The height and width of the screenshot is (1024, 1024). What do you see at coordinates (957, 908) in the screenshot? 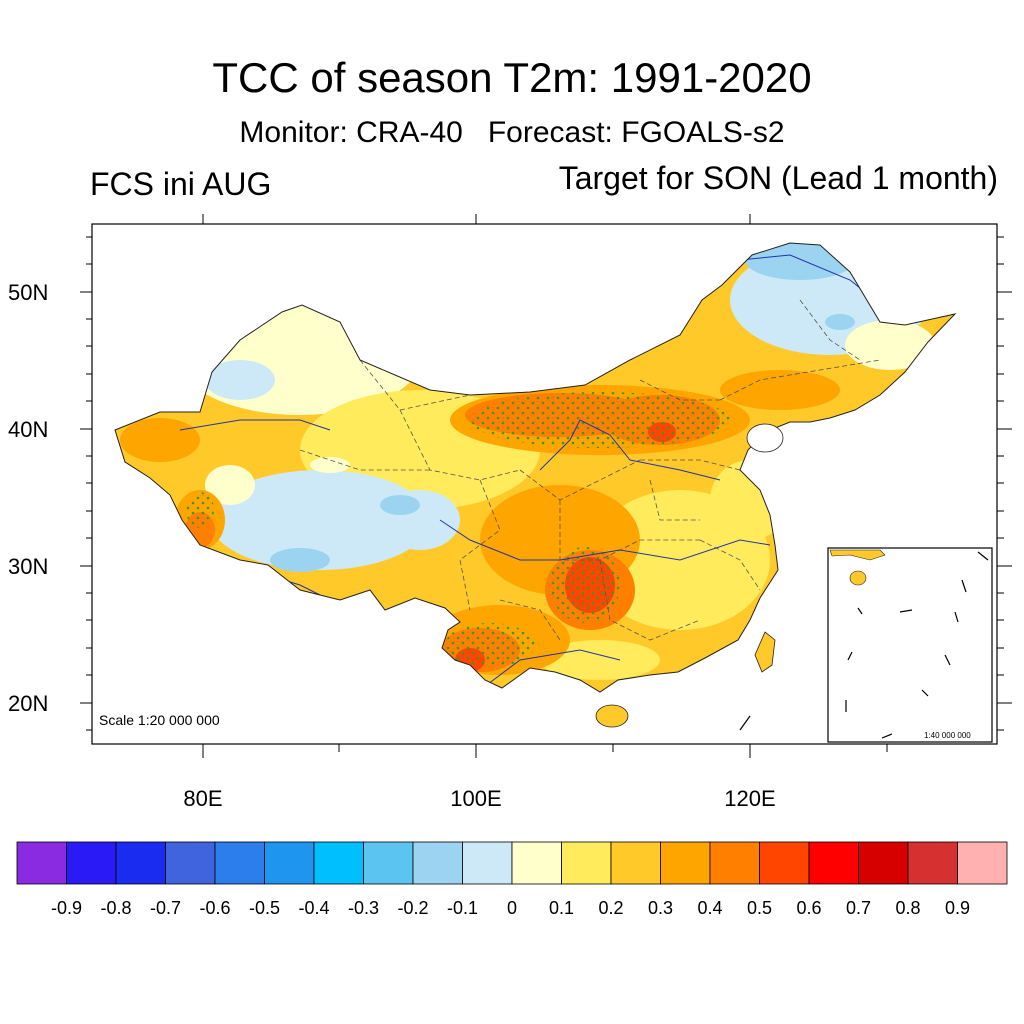
I see `colorbar-label: 0.9` at bounding box center [957, 908].